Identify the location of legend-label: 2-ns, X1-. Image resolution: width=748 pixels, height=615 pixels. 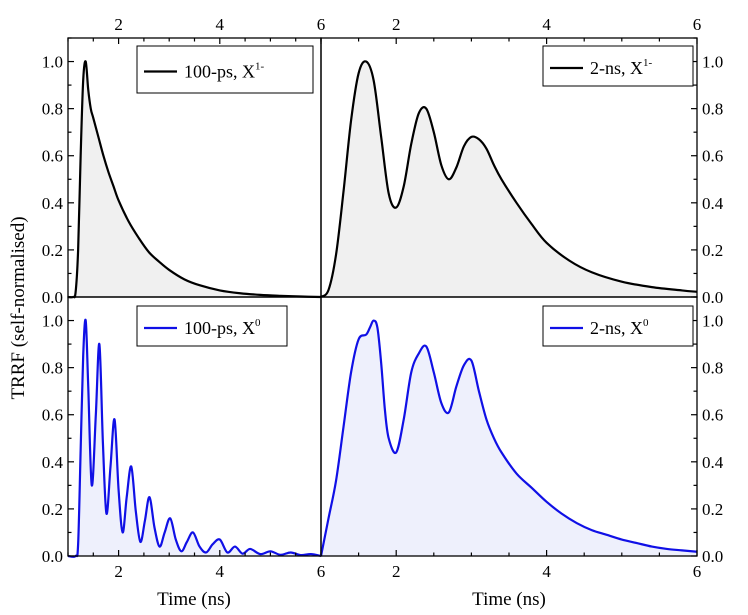
(621, 67).